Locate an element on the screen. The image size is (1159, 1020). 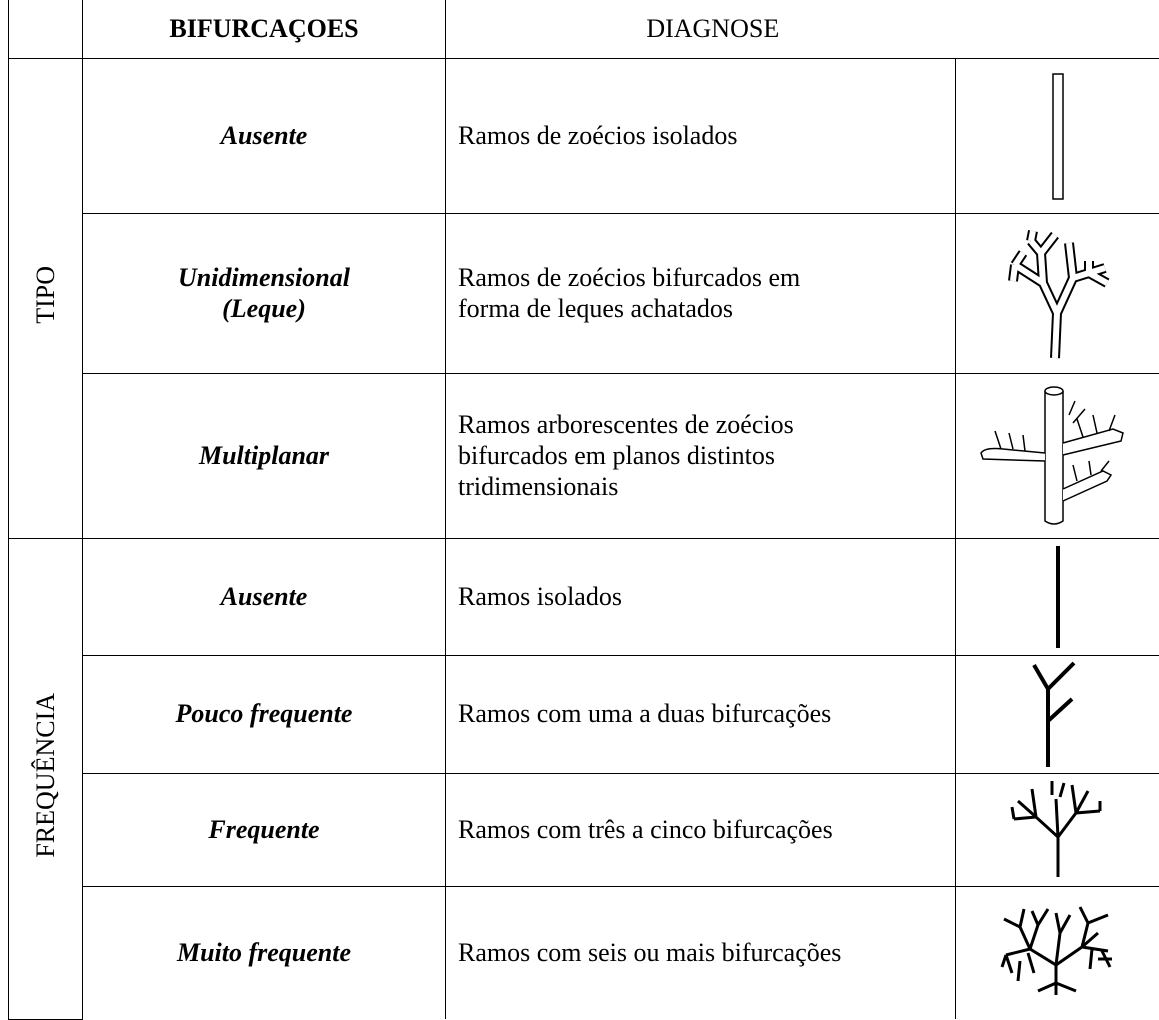
group-cell: TIPO is located at coordinates (46, 298).